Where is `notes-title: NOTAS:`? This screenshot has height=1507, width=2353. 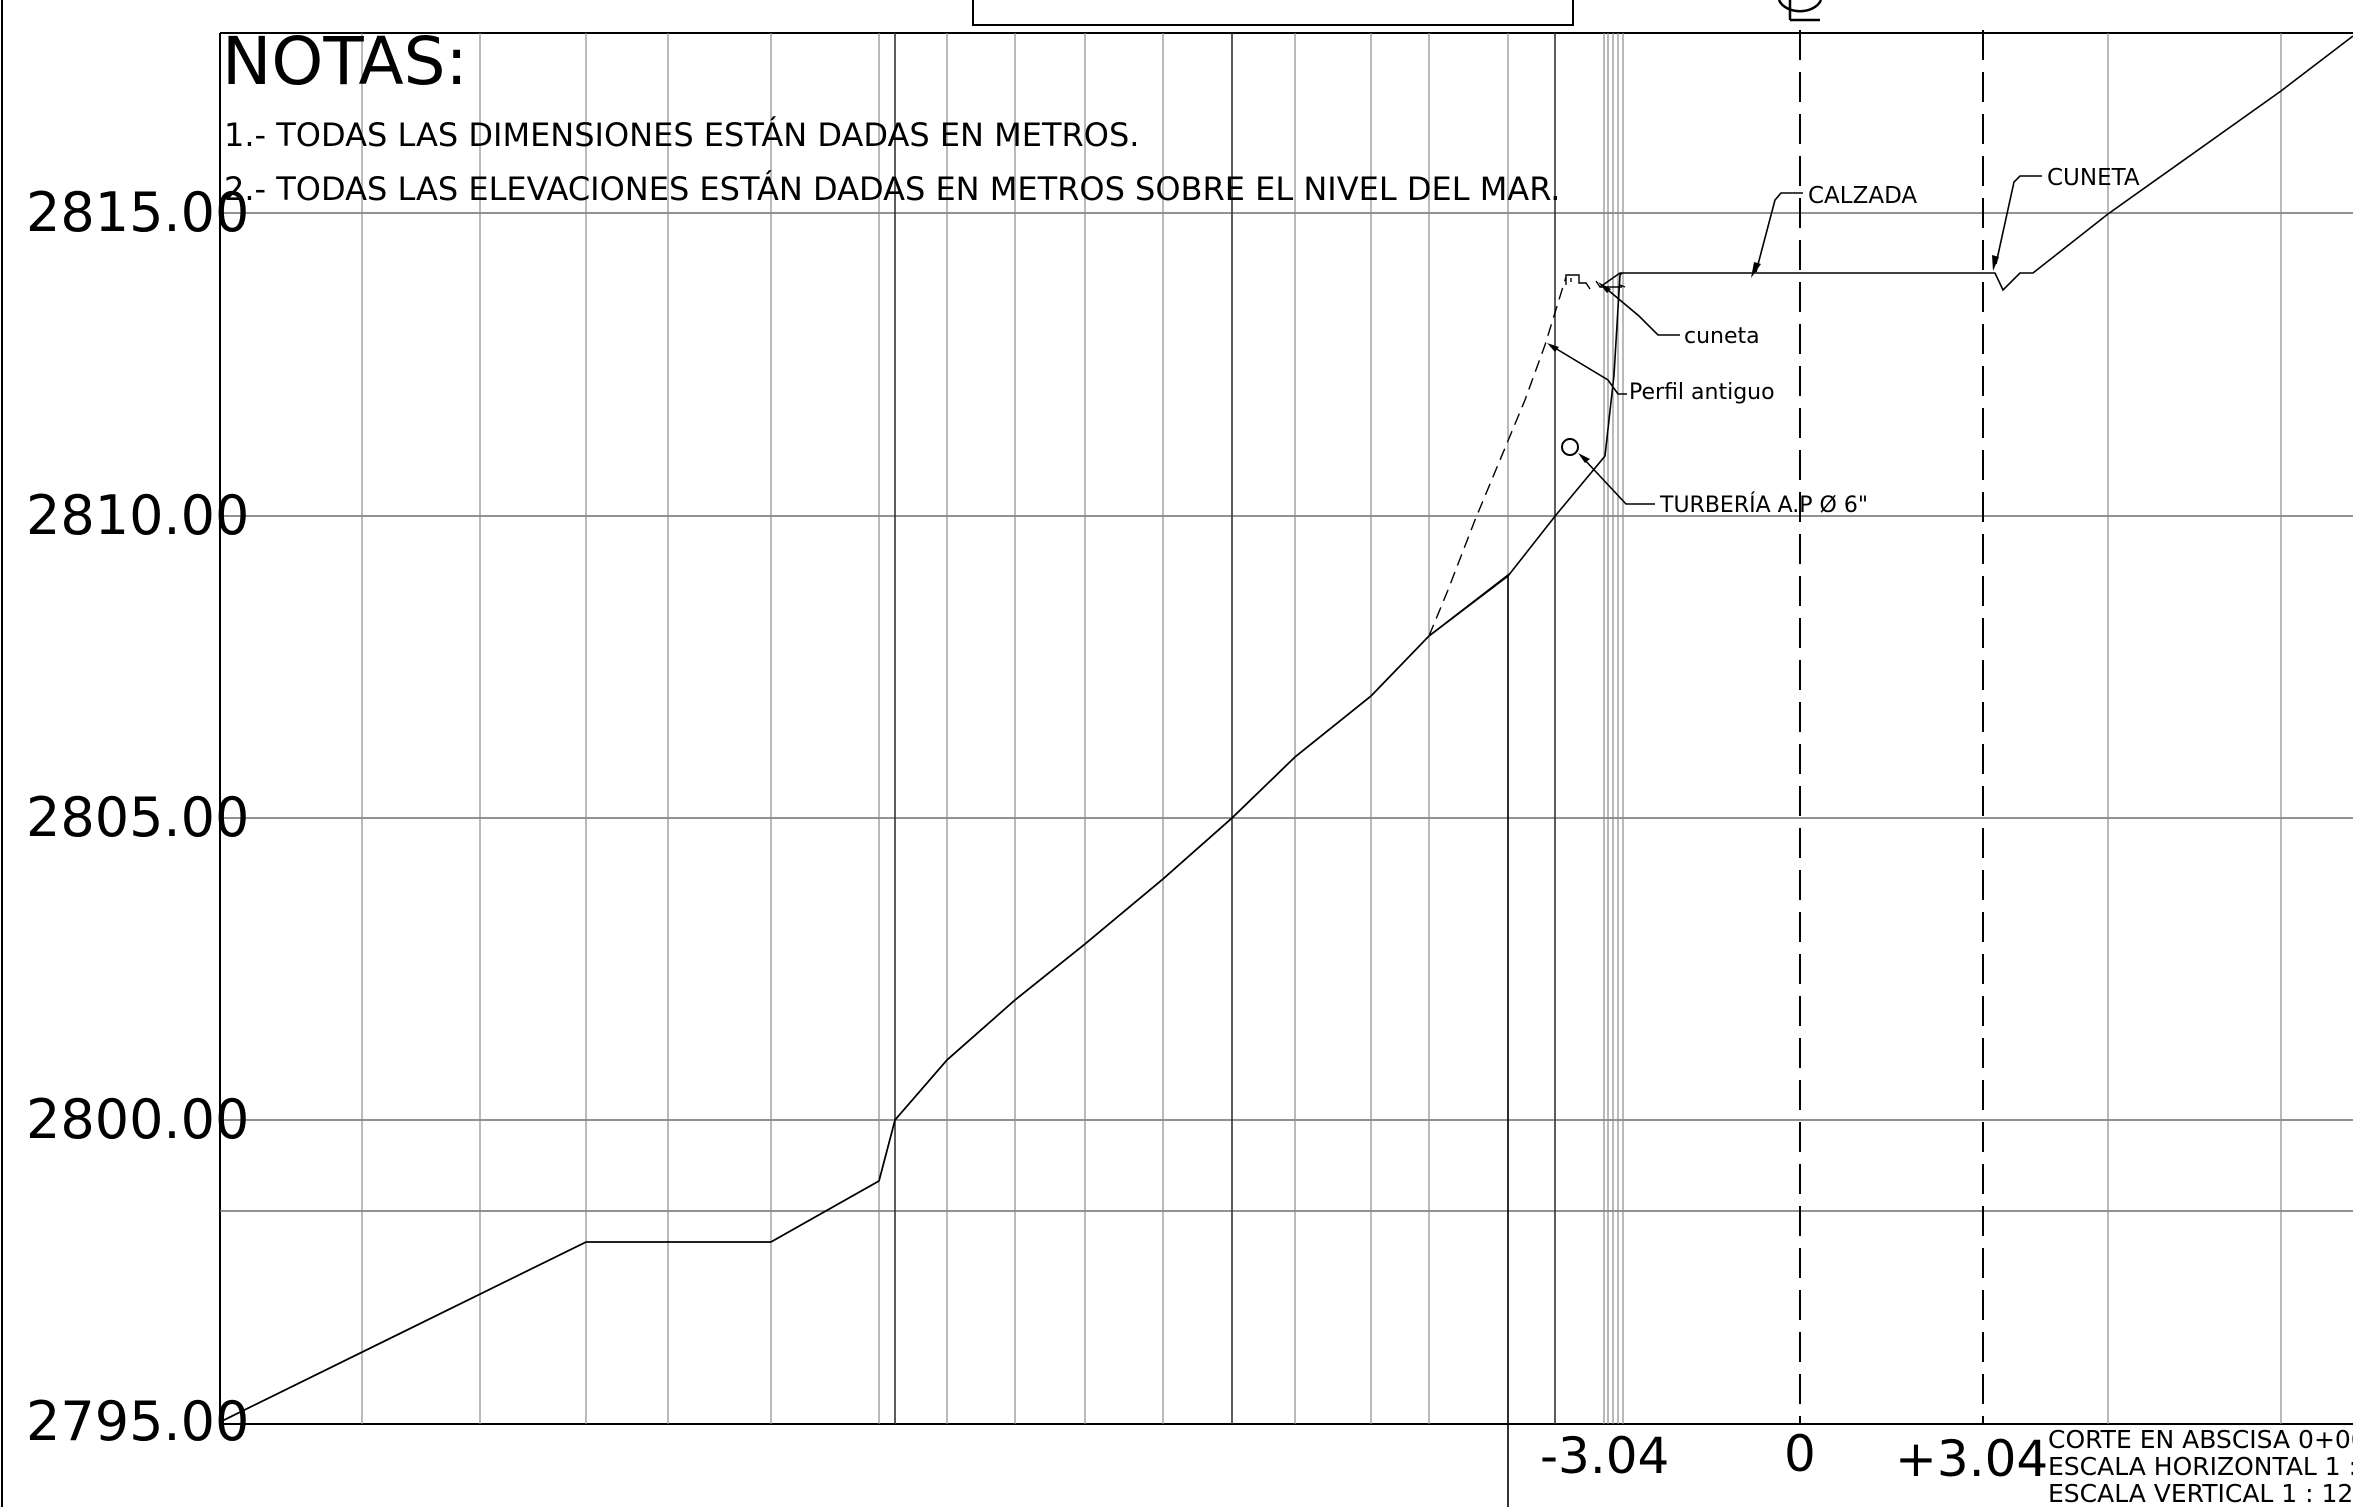
notes-title: NOTAS: is located at coordinates (345, 61).